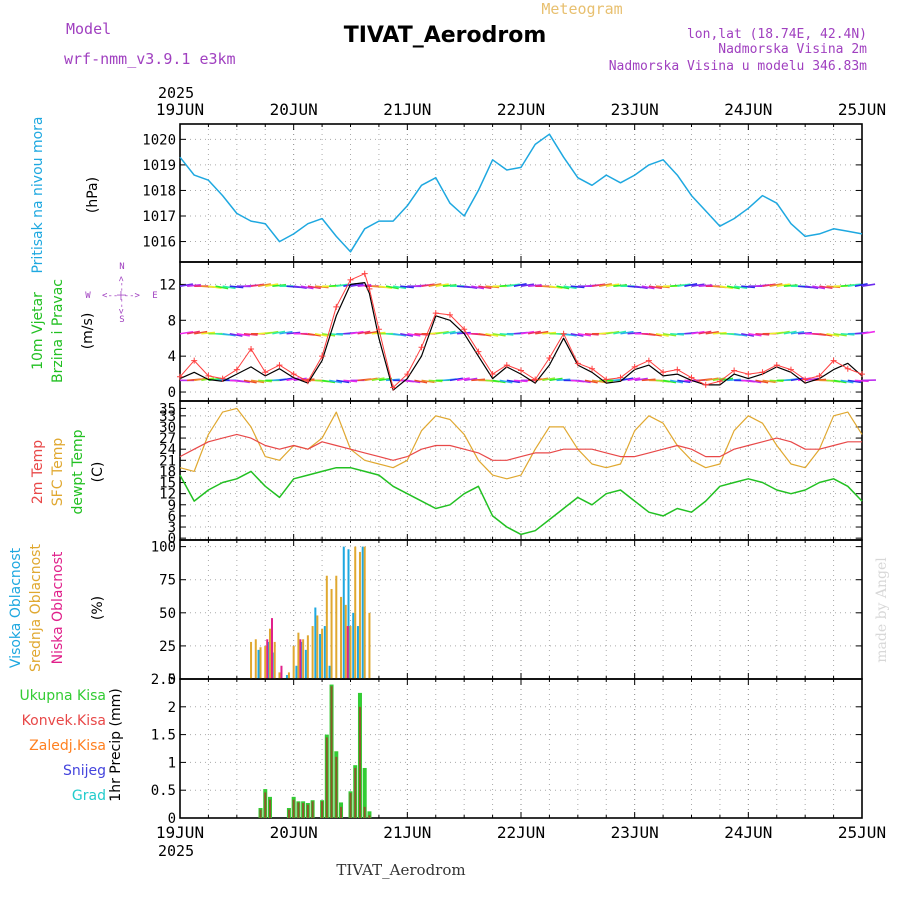 This screenshot has width=900, height=904. What do you see at coordinates (58, 331) in the screenshot?
I see `wind-title-2: Brzina i Pravac` at bounding box center [58, 331].